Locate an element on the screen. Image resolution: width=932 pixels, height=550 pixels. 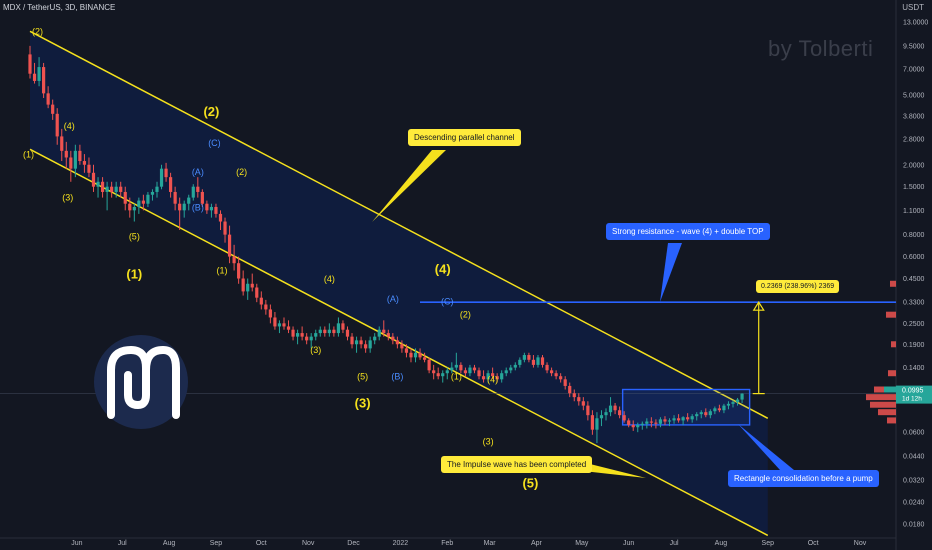
price-tick-label: 0.8000 is located at coordinates (914, 235).